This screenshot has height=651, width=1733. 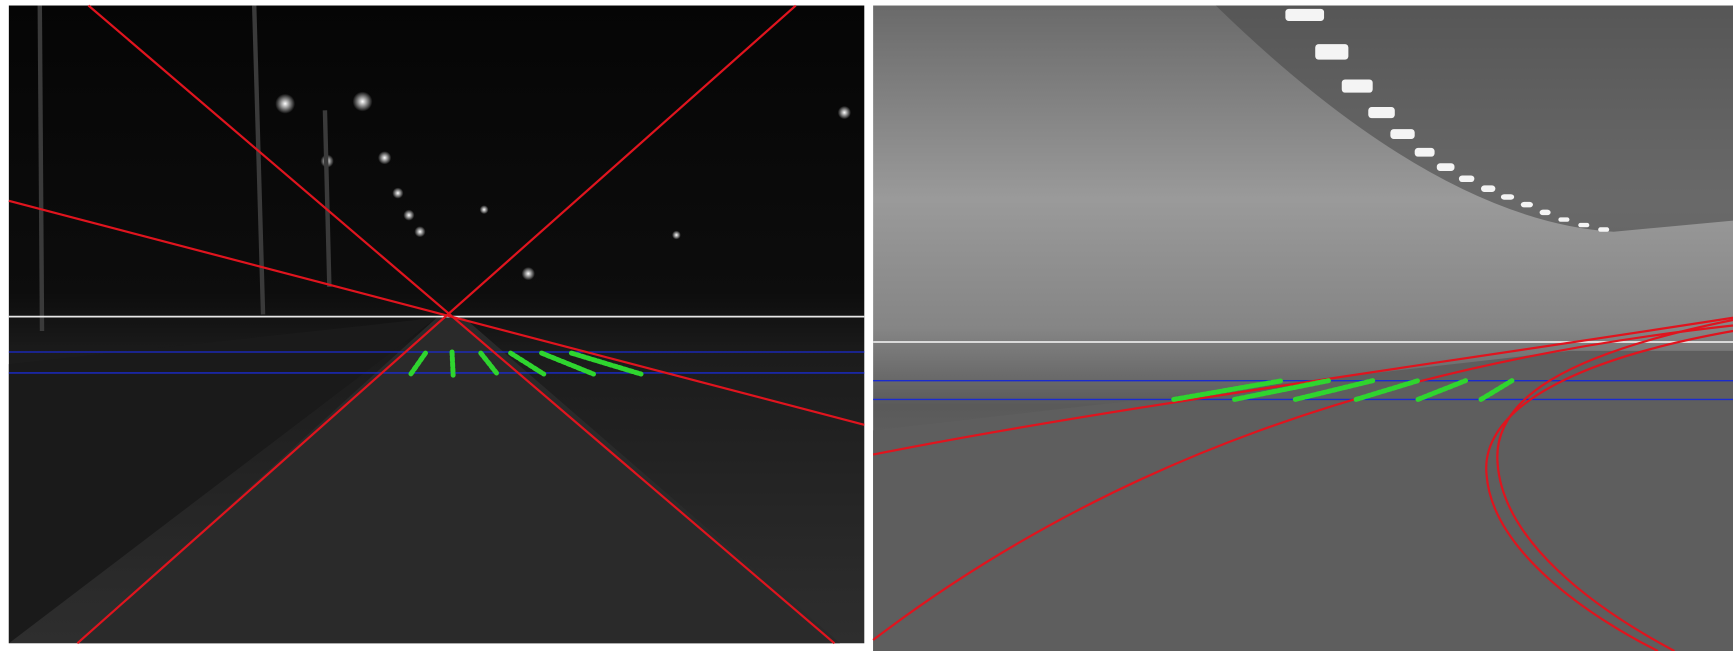 I want to click on poles, so click(x=184, y=168).